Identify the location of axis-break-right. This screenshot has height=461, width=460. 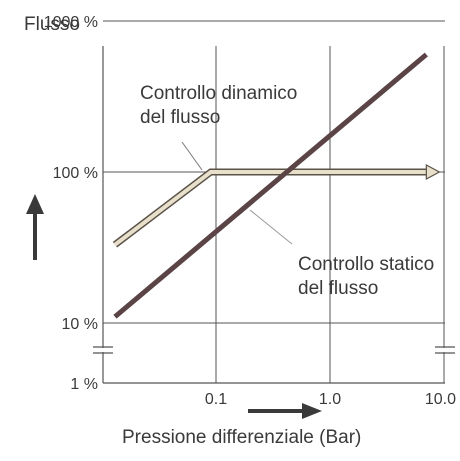
(445, 350).